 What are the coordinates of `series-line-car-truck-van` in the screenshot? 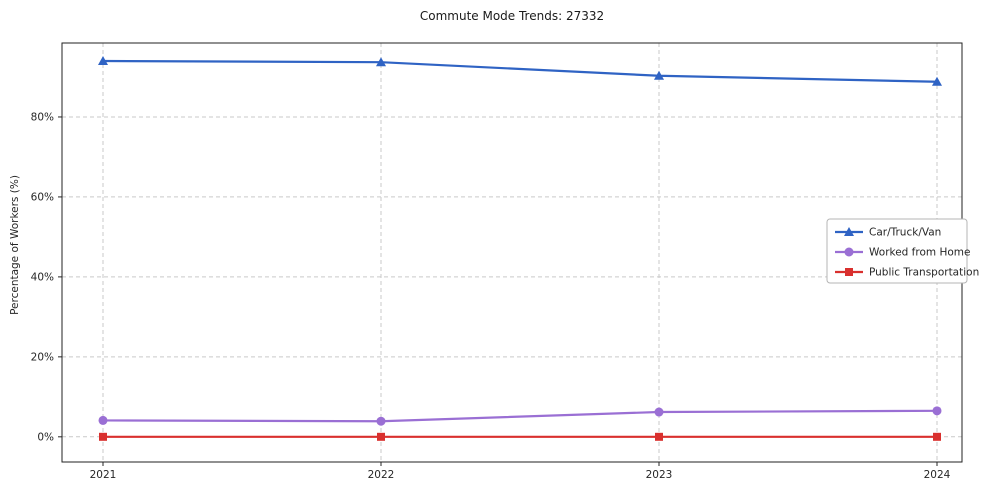 It's located at (520, 71).